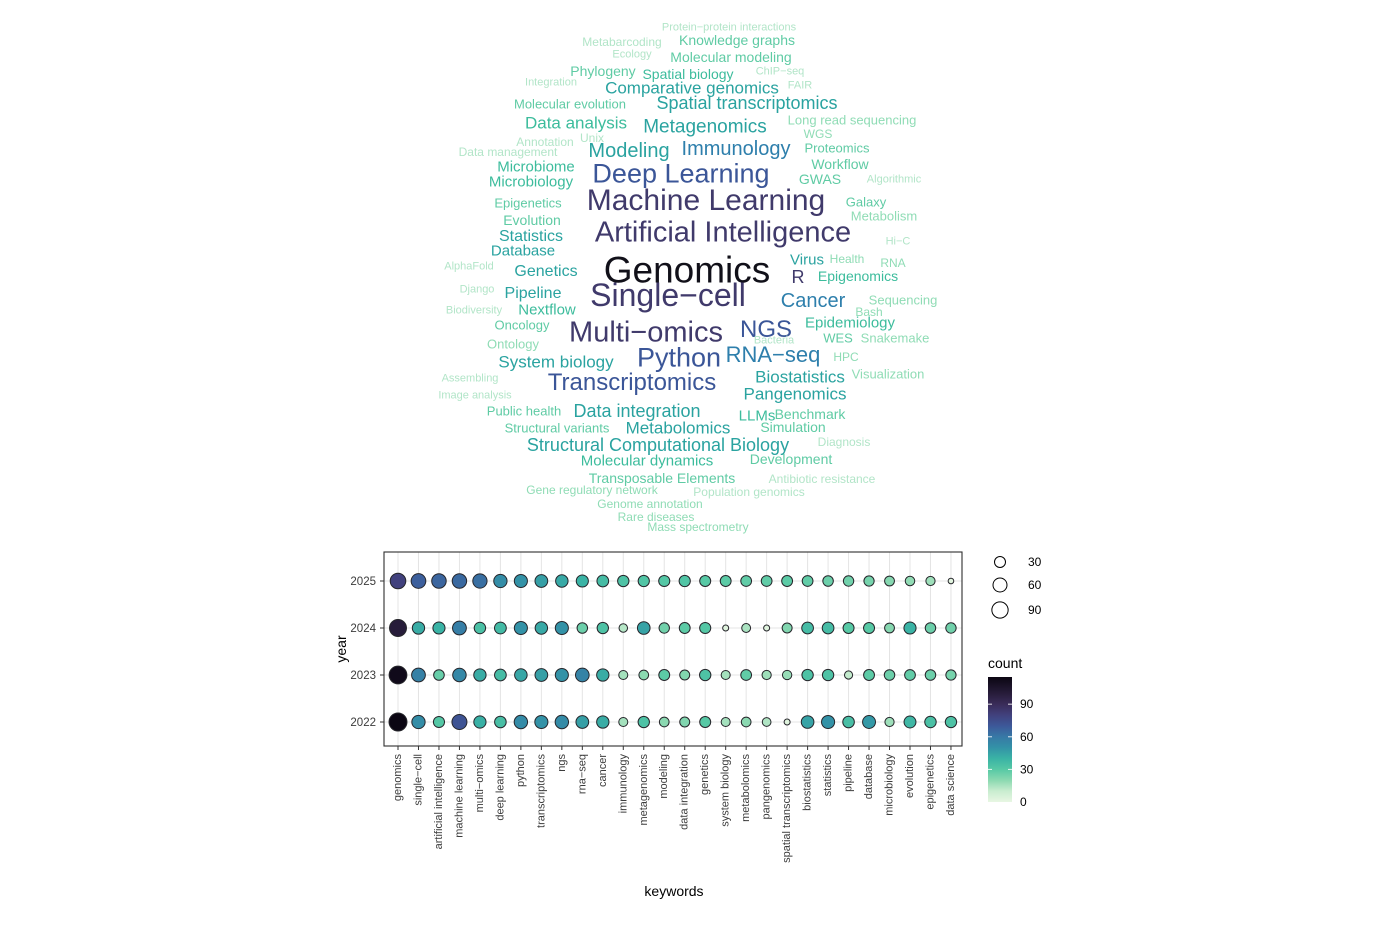 The height and width of the screenshot is (933, 1400). What do you see at coordinates (531, 236) in the screenshot?
I see `wordcloud-word: Statistics` at bounding box center [531, 236].